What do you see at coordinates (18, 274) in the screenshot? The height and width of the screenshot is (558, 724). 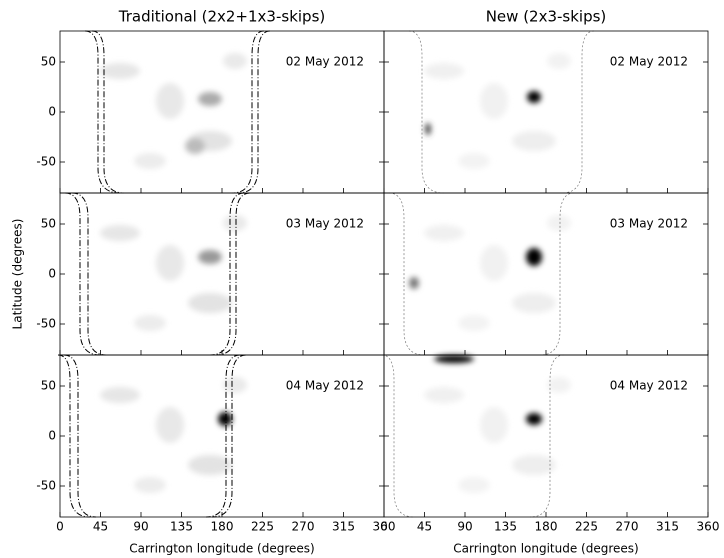 I see `y-axis-label: Latitude (degrees)` at bounding box center [18, 274].